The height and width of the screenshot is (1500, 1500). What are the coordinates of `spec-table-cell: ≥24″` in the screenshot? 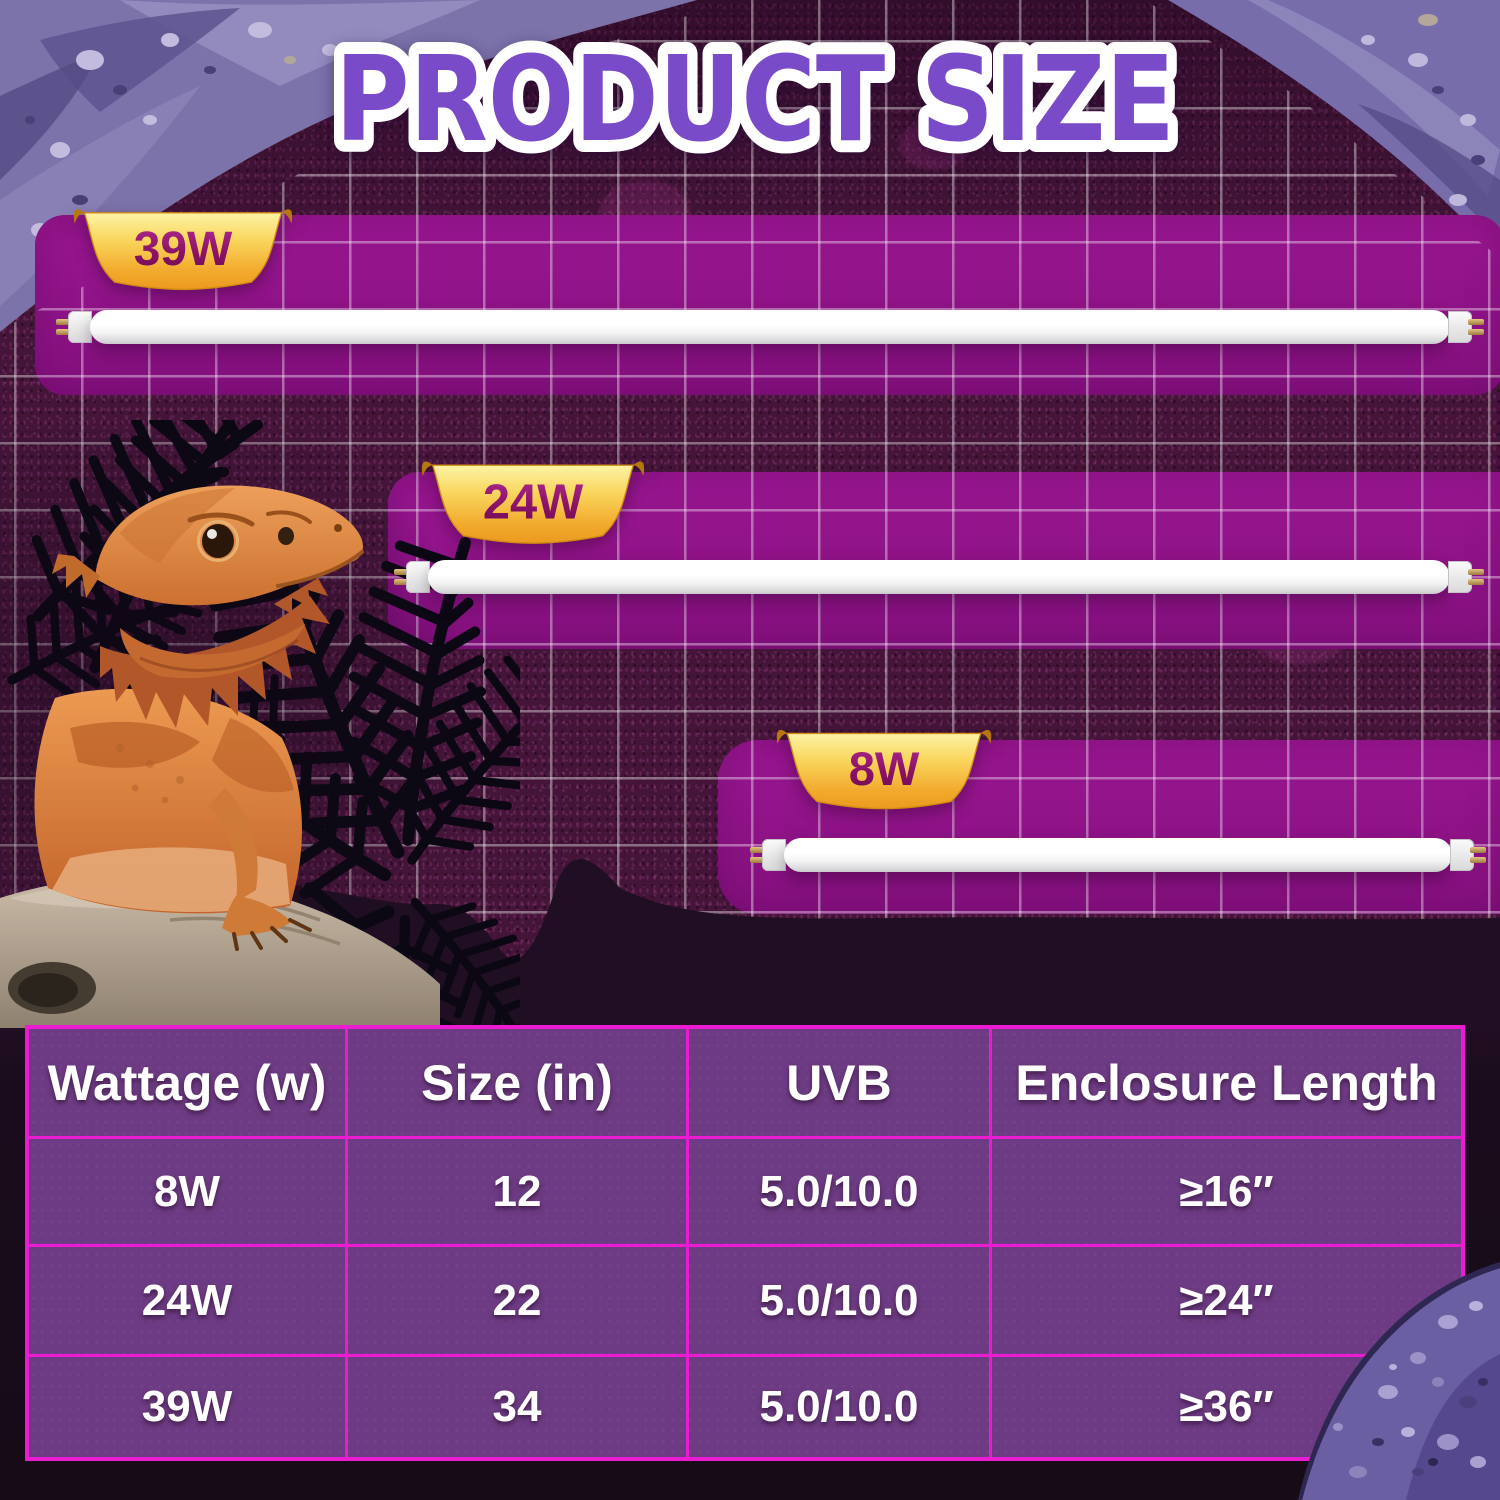 It's located at (1226, 1302).